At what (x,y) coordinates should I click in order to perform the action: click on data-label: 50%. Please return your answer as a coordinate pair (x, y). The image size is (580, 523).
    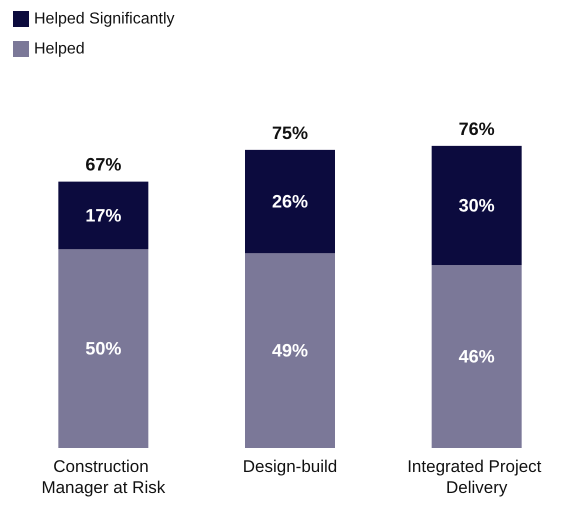
    Looking at the image, I should click on (103, 348).